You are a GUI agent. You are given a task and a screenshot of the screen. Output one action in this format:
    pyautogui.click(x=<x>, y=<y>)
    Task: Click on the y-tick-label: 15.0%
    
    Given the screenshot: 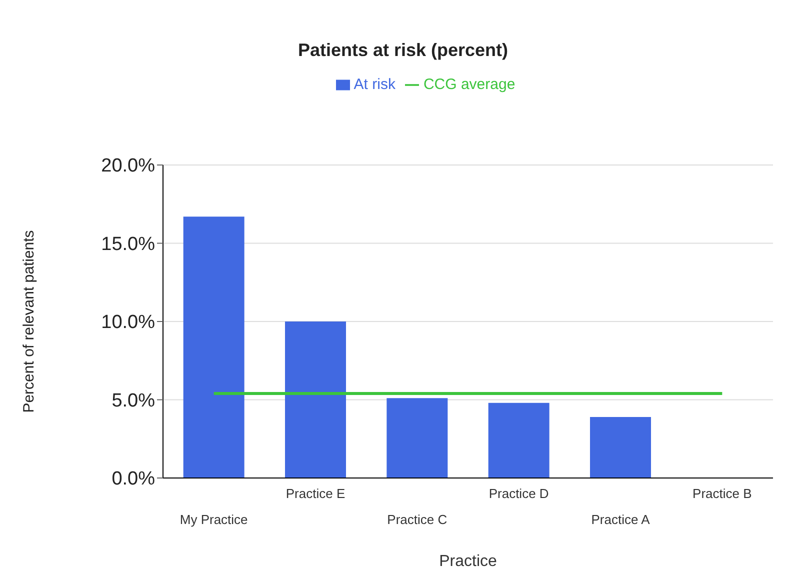 What is the action you would take?
    pyautogui.click(x=128, y=244)
    